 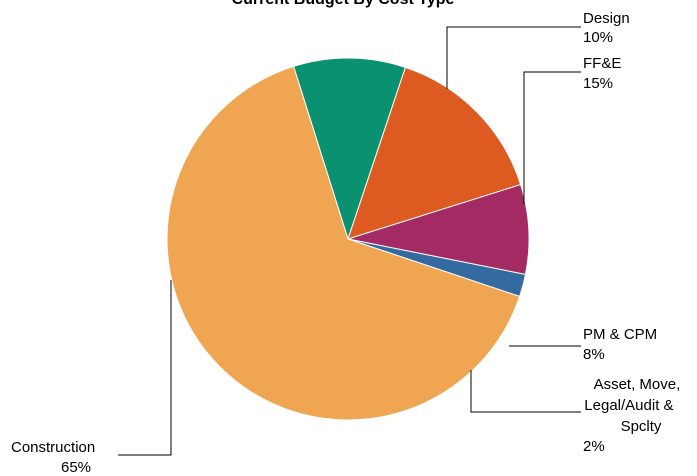 I want to click on pie-slice-ff-e, so click(x=434, y=153).